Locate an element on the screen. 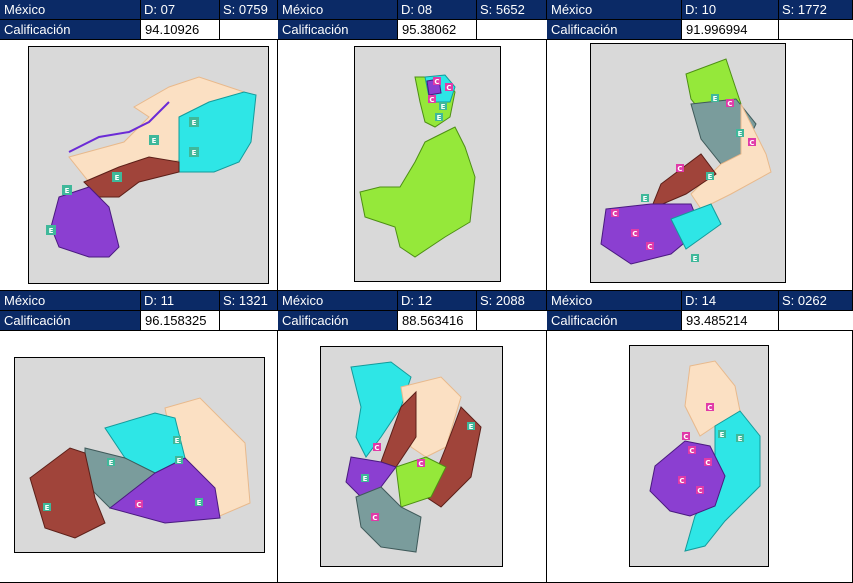 This screenshot has height=583, width=853. district-map-08: C C C E E is located at coordinates (427, 164).